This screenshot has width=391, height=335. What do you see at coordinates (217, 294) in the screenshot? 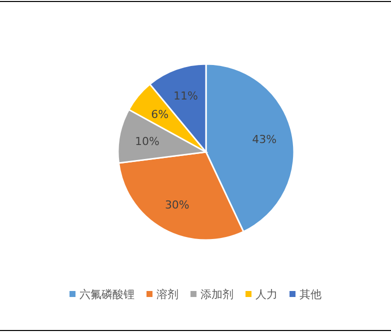
I see `legend-label: 添加剂` at bounding box center [217, 294].